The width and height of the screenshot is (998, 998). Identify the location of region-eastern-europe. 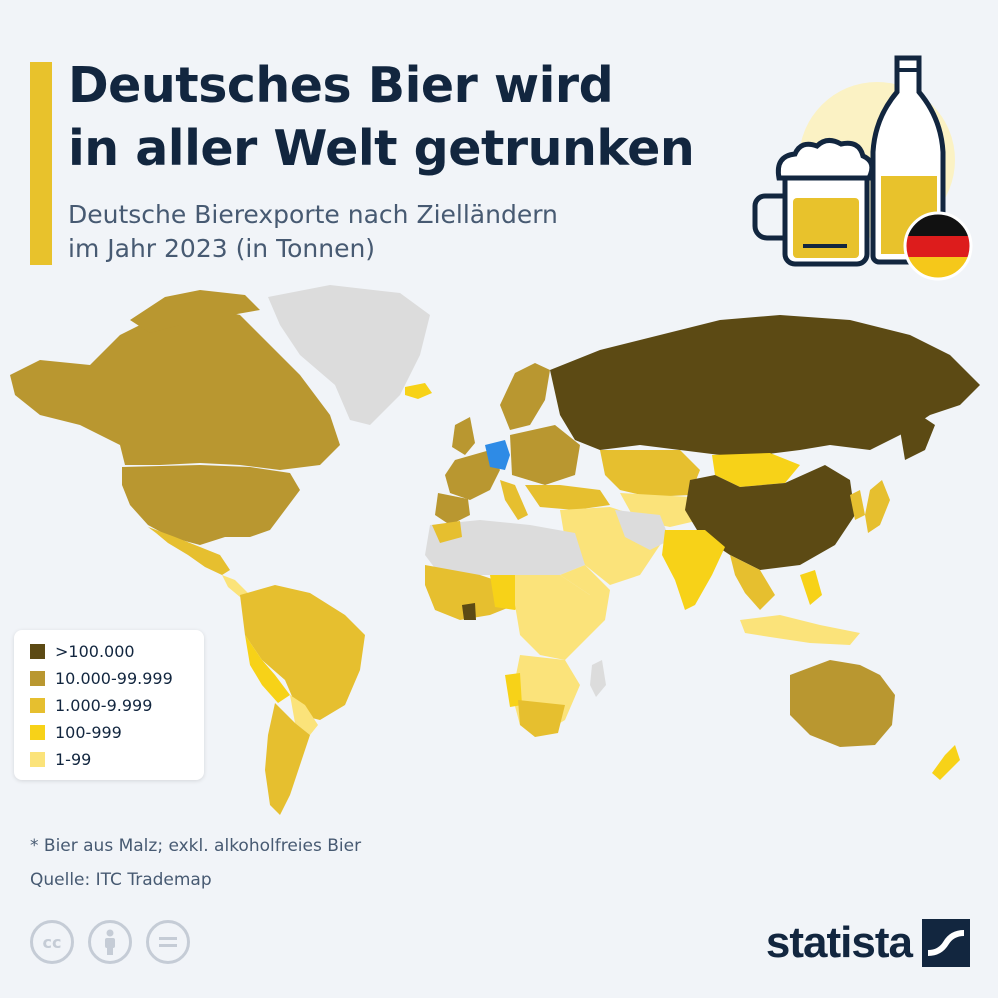
(545, 455).